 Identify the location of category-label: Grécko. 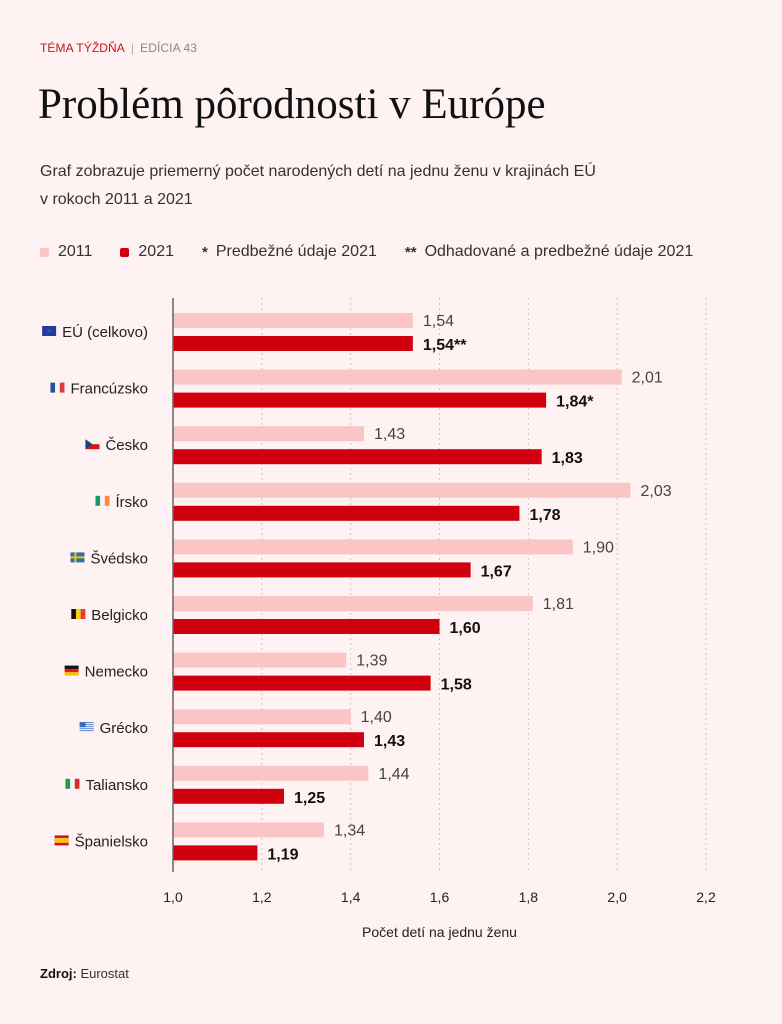
(124, 728).